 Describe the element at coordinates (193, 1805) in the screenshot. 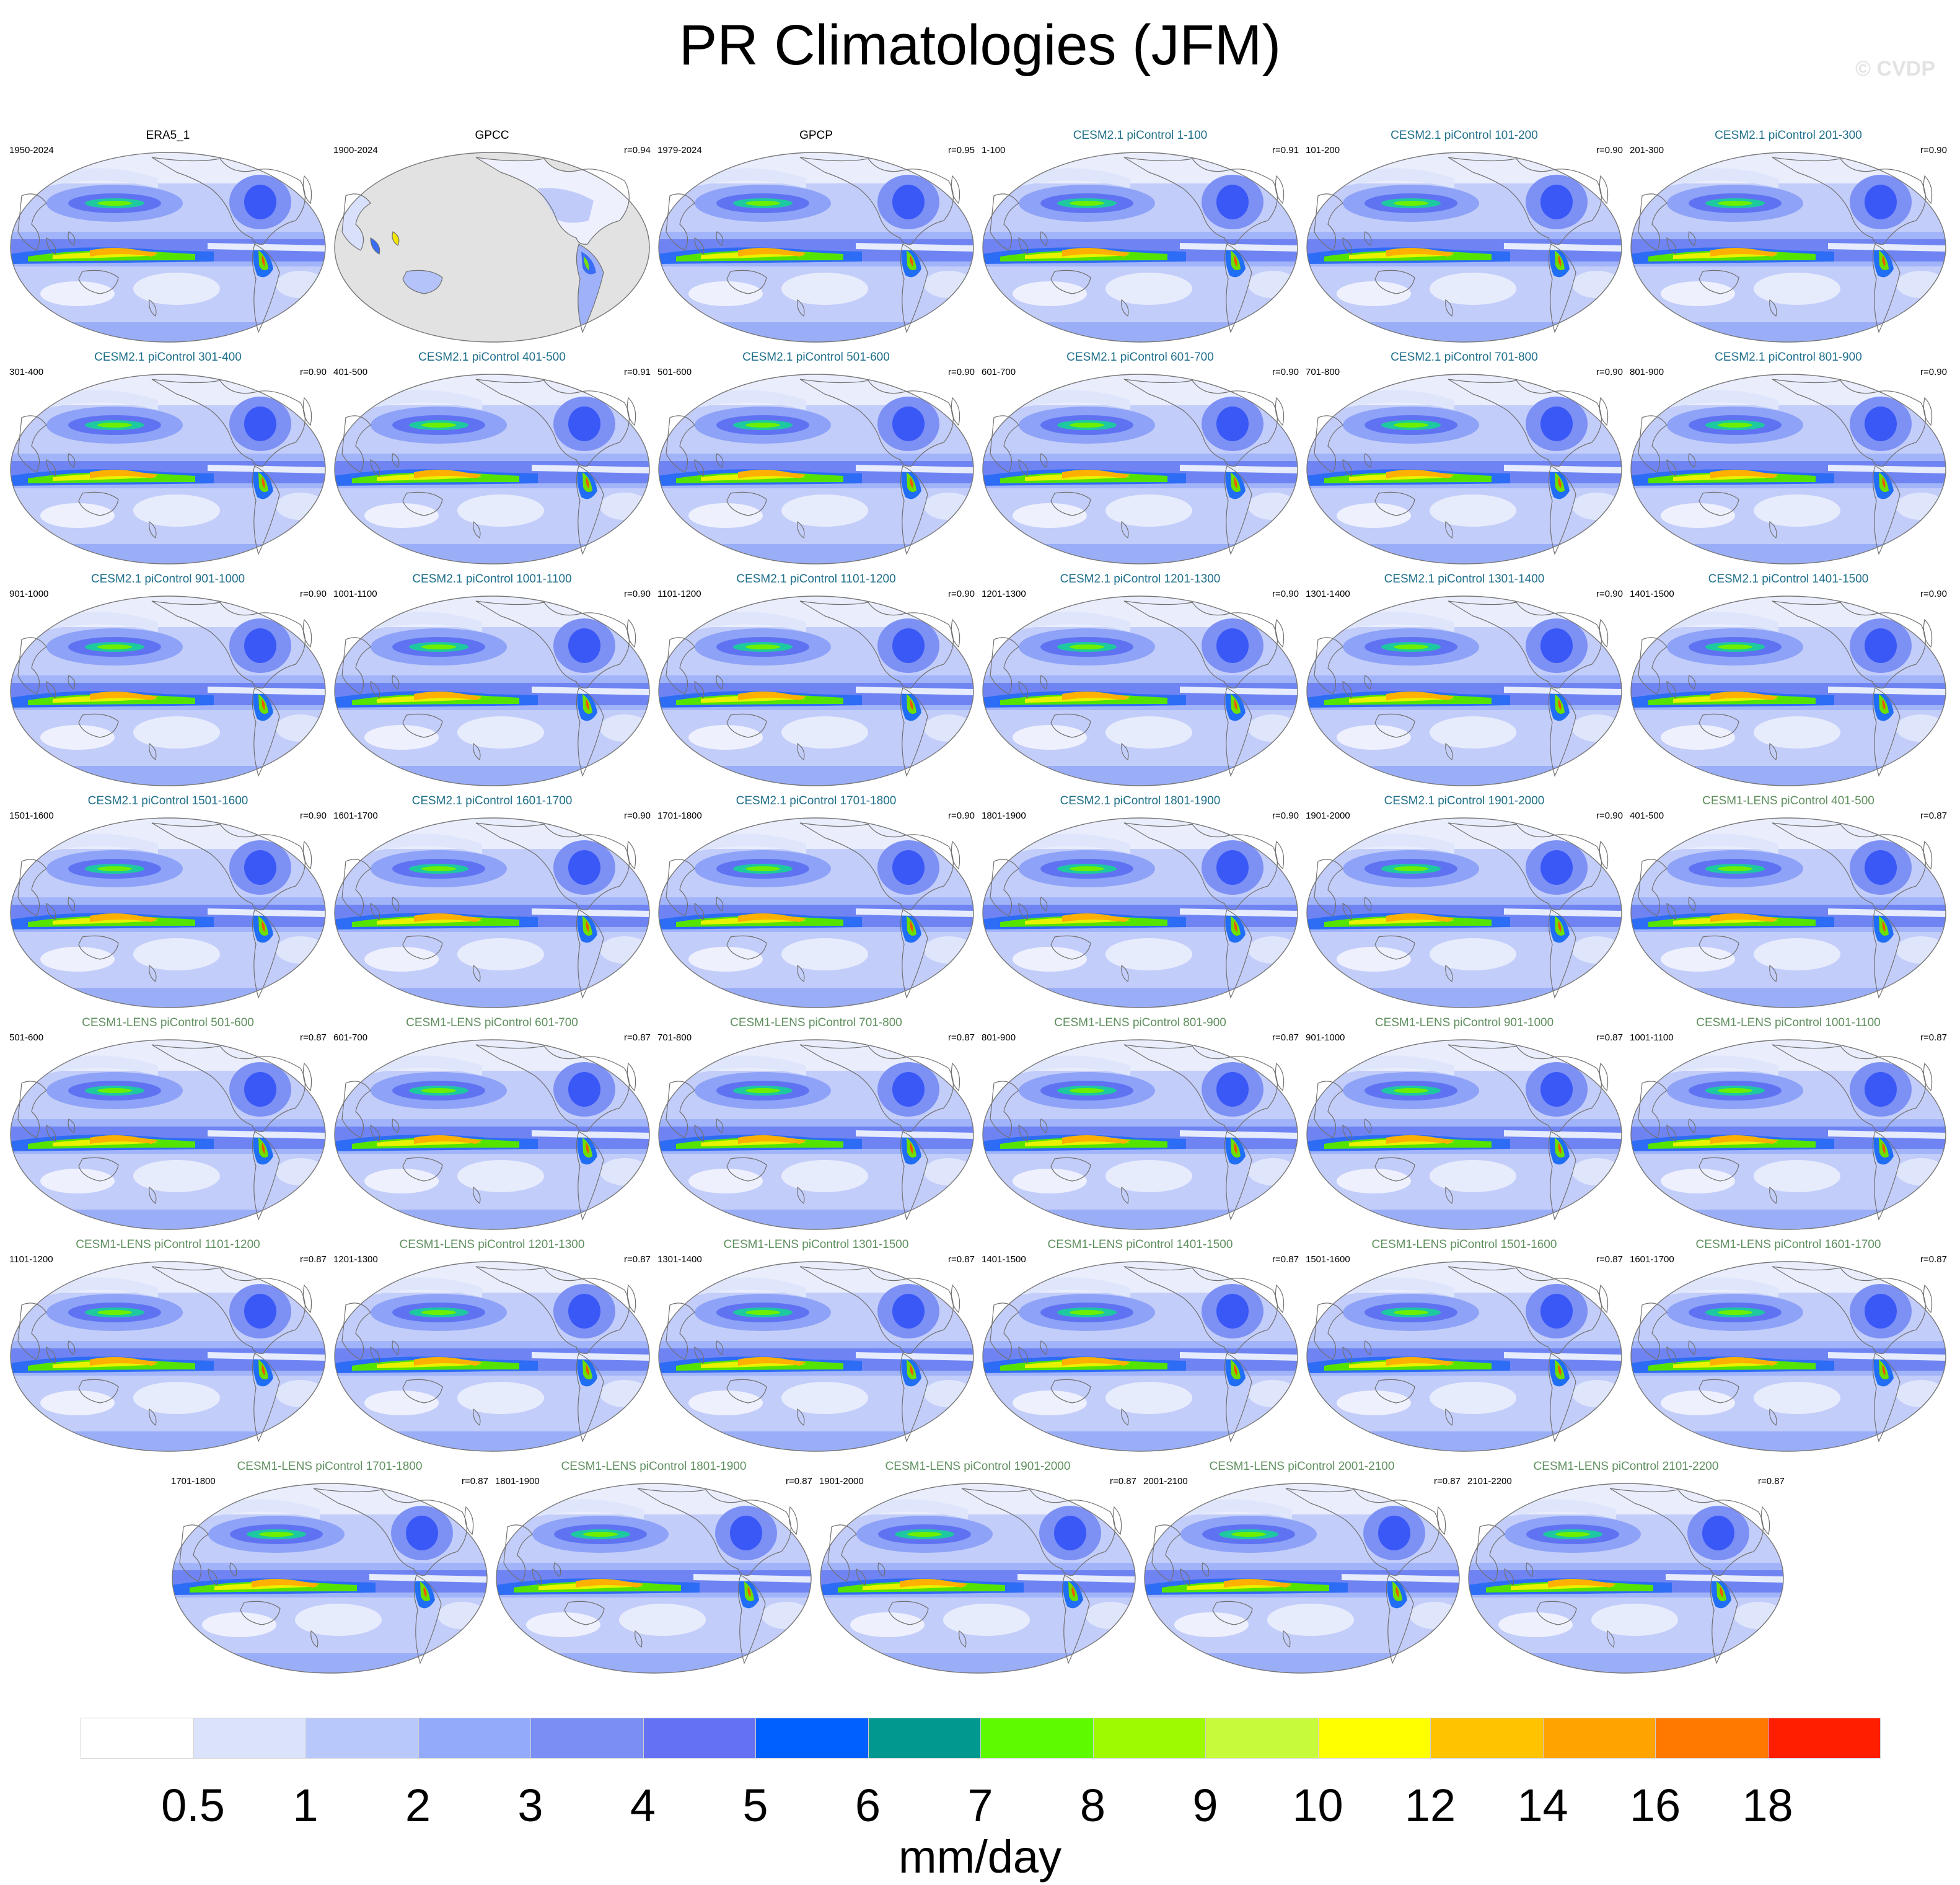

I see `colorbar-tick-label: 0.5` at that location.